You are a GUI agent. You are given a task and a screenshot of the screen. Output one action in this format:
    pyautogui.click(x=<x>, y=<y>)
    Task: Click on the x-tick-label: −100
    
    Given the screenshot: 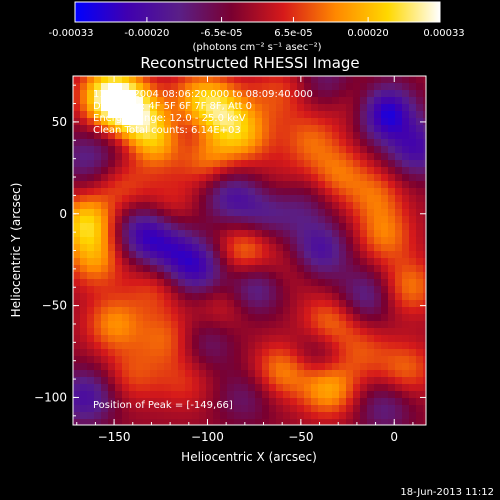 What is the action you would take?
    pyautogui.click(x=207, y=437)
    